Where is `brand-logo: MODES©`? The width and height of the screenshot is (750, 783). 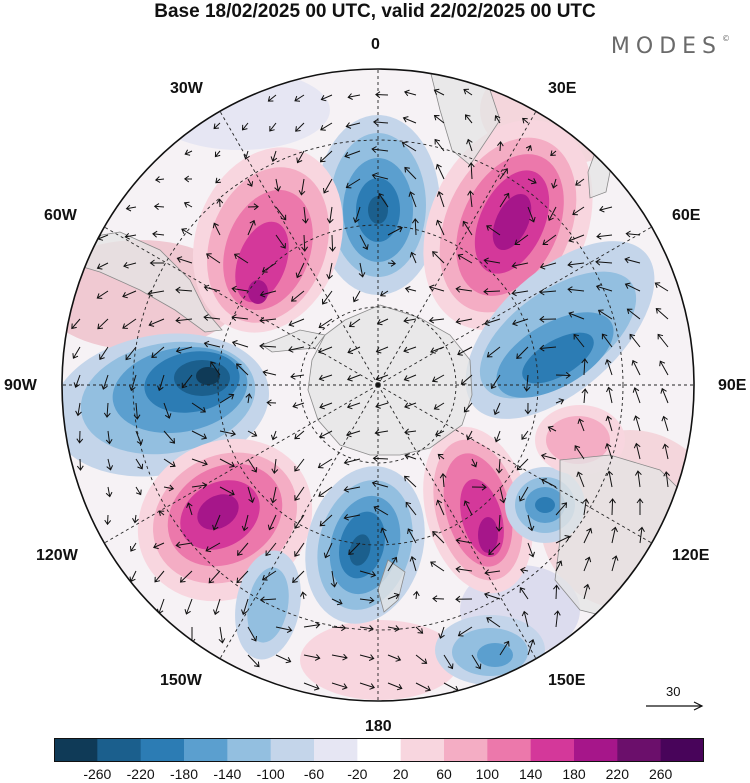 brand-logo: MODES© is located at coordinates (670, 46).